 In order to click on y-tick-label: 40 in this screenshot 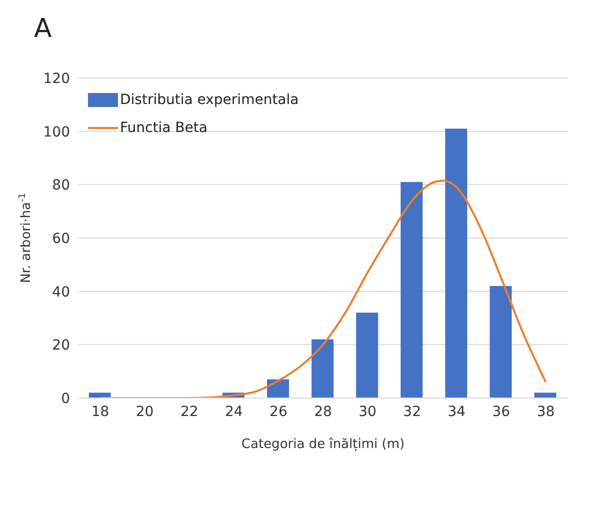, I will do `click(61, 292)`.